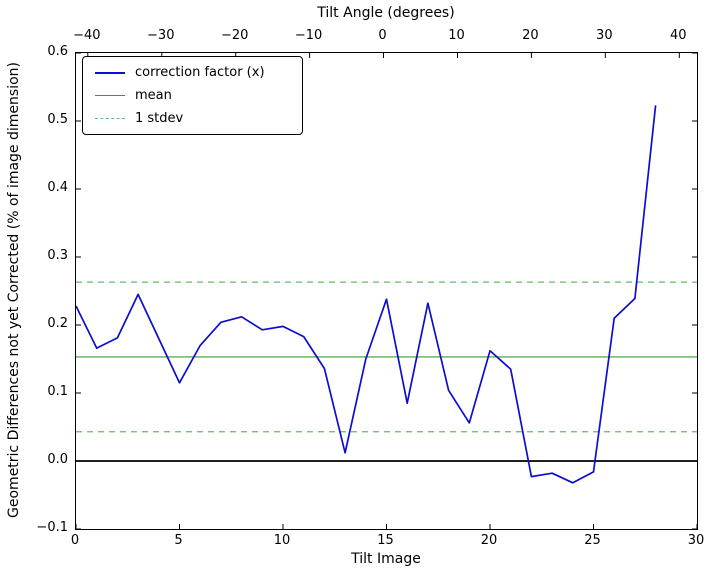  What do you see at coordinates (159, 118) in the screenshot?
I see `legend-label: 1 stdev` at bounding box center [159, 118].